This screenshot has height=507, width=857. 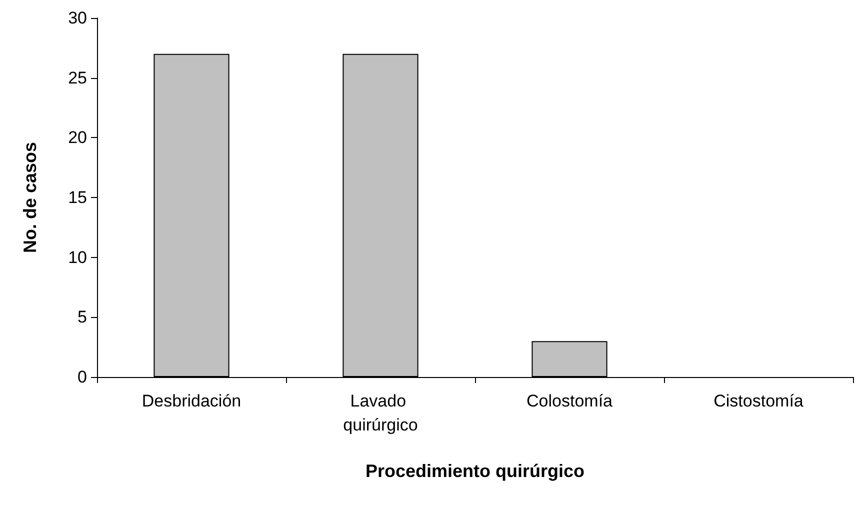 I want to click on x-tick-label: Lavado quirúrgico, so click(x=380, y=413).